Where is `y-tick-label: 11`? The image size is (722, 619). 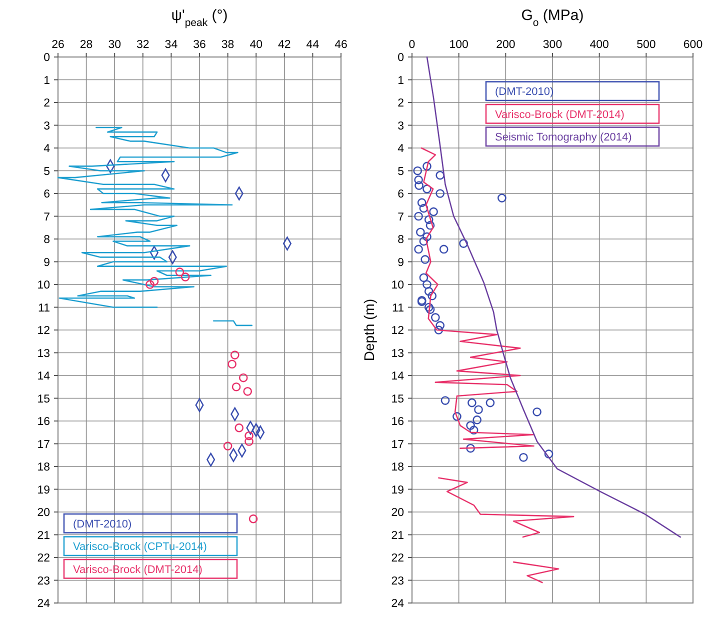
y-tick-label: 11 is located at coordinates (398, 308).